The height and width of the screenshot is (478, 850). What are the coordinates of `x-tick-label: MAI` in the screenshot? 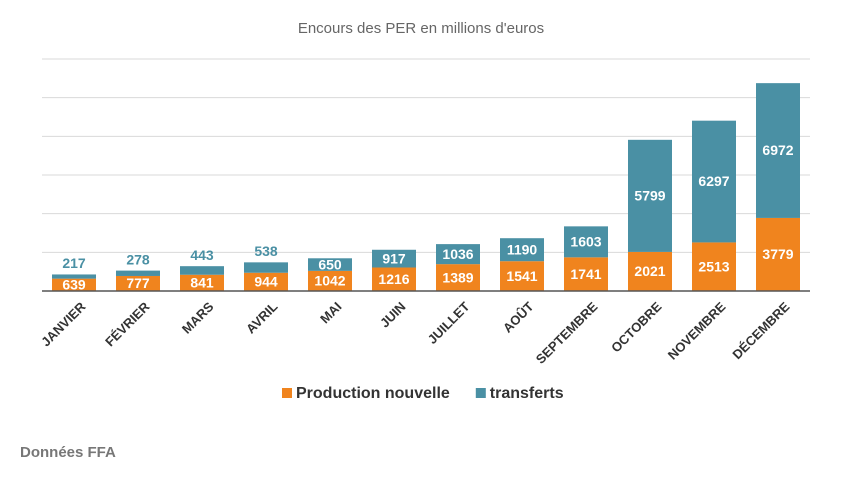 It's located at (330, 312).